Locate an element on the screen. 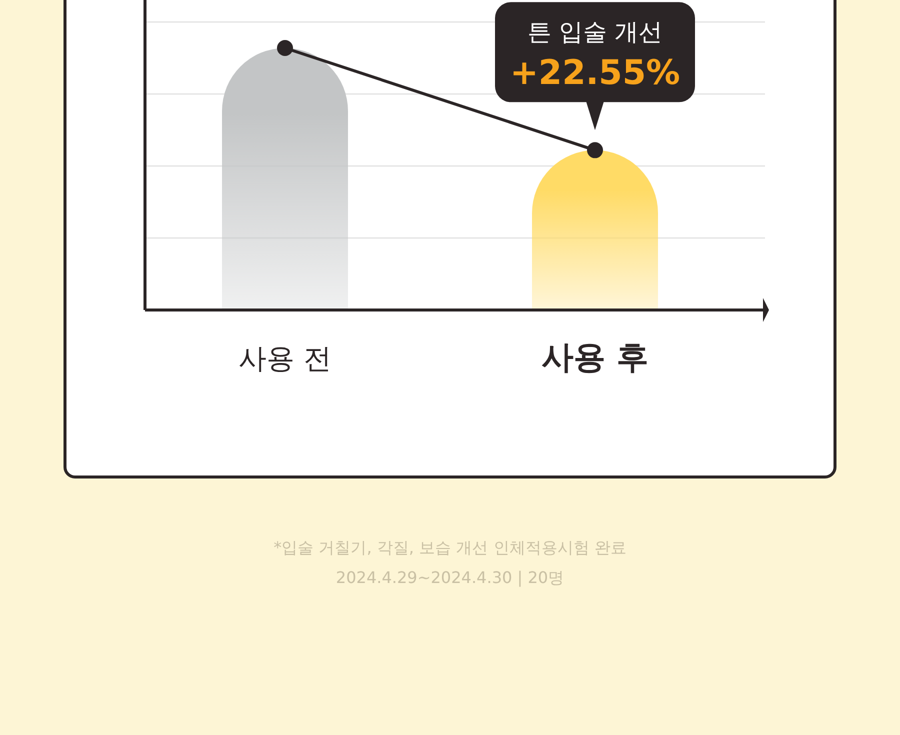 This screenshot has height=735, width=900. x-tick-label: 사용 전 is located at coordinates (285, 358).